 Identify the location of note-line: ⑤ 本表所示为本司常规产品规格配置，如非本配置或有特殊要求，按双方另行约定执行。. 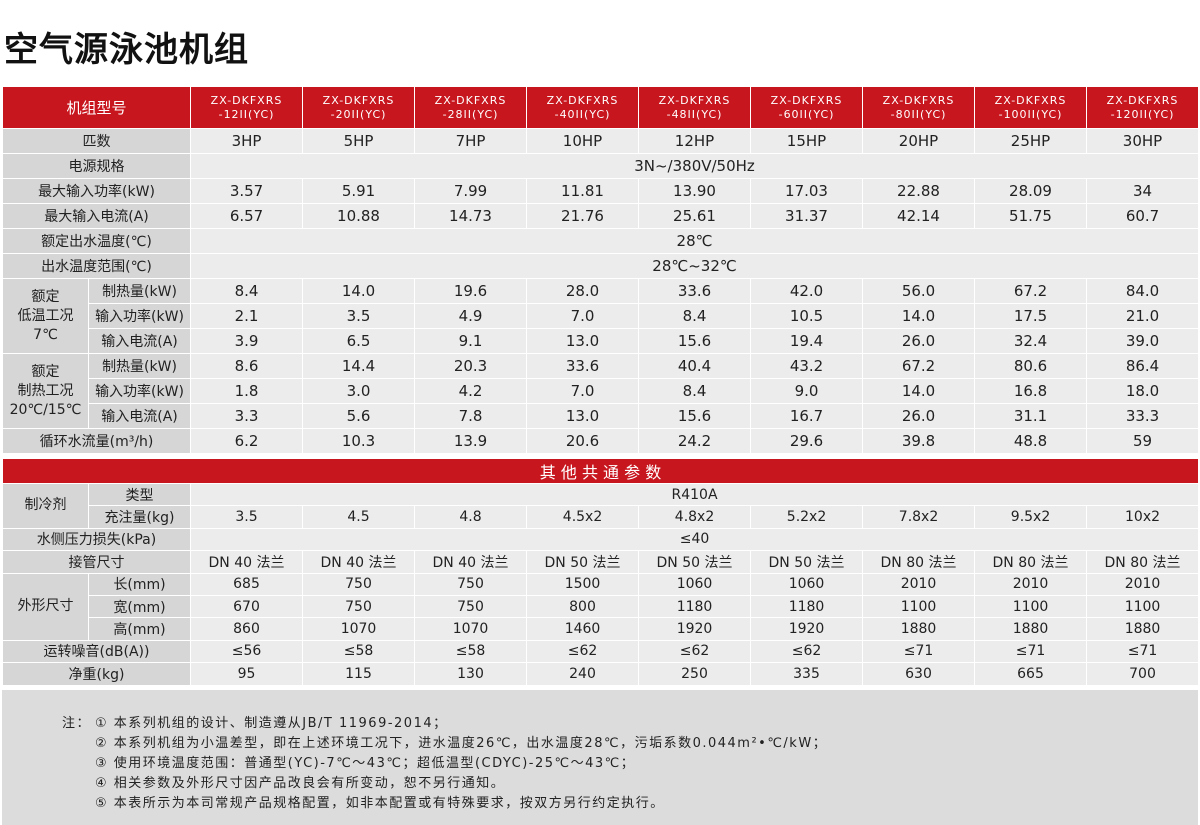
(380, 803).